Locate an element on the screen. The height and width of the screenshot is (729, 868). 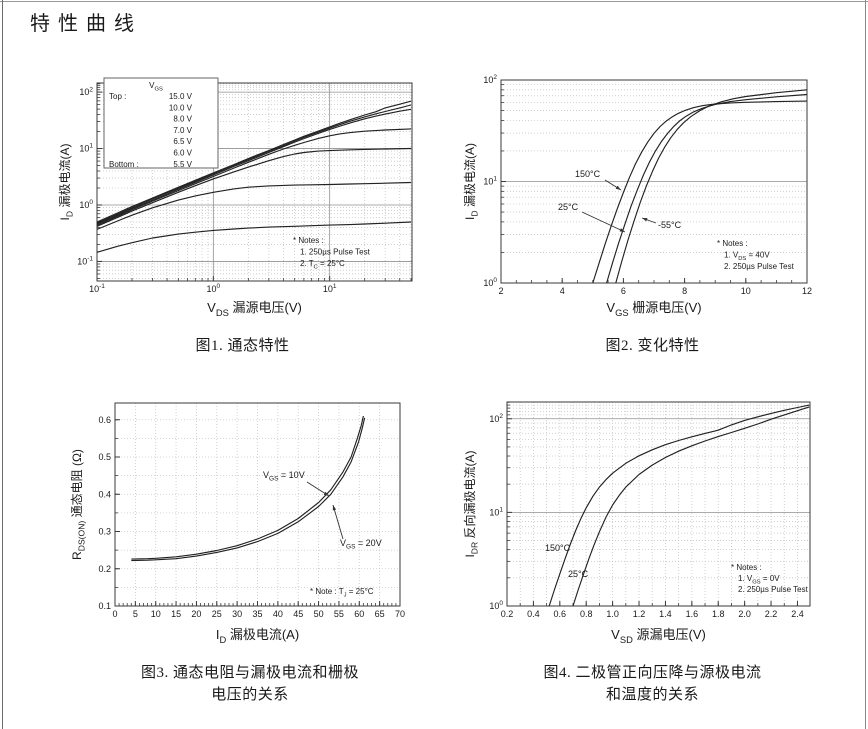
figure-2-caption-line1: 图2. 变化特性 is located at coordinates (652, 346).